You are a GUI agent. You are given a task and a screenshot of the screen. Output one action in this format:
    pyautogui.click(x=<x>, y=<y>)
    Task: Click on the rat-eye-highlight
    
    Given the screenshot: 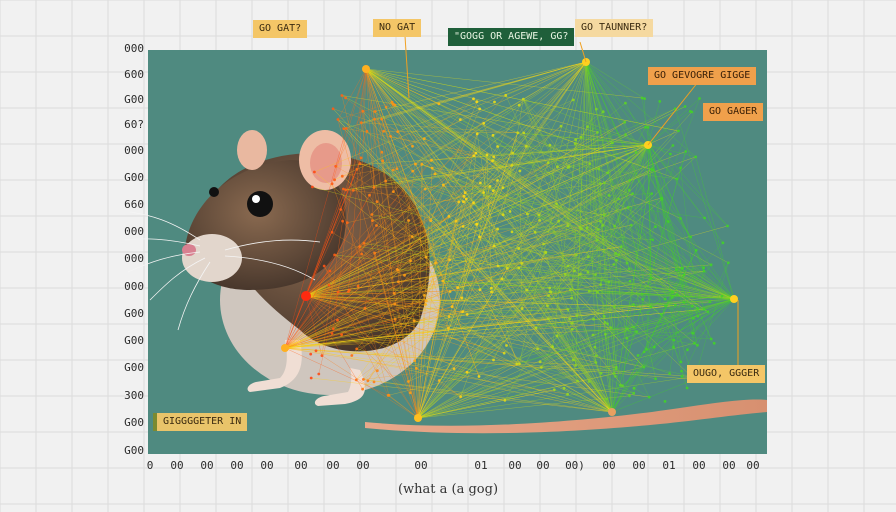 What is the action you would take?
    pyautogui.click(x=256, y=199)
    